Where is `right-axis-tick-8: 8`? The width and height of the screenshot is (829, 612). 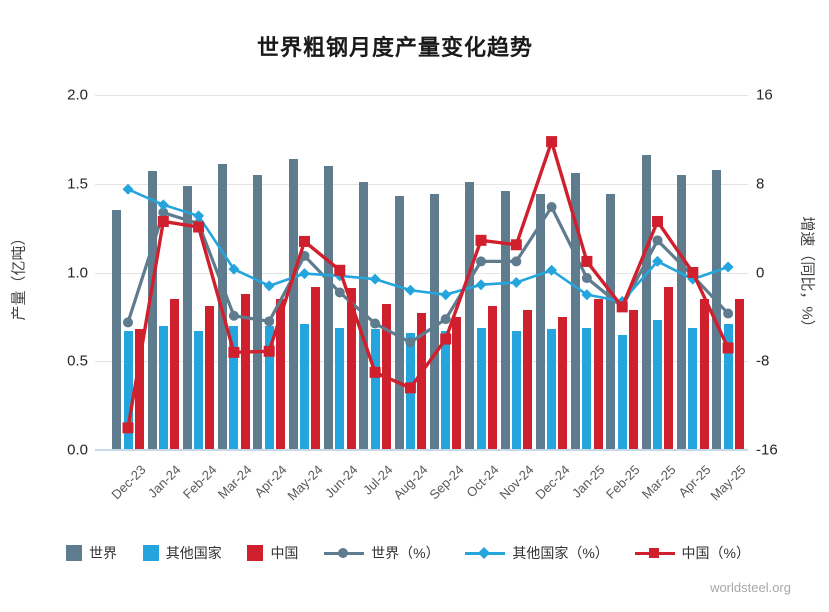
right-axis-tick-8: 8 is located at coordinates (760, 184).